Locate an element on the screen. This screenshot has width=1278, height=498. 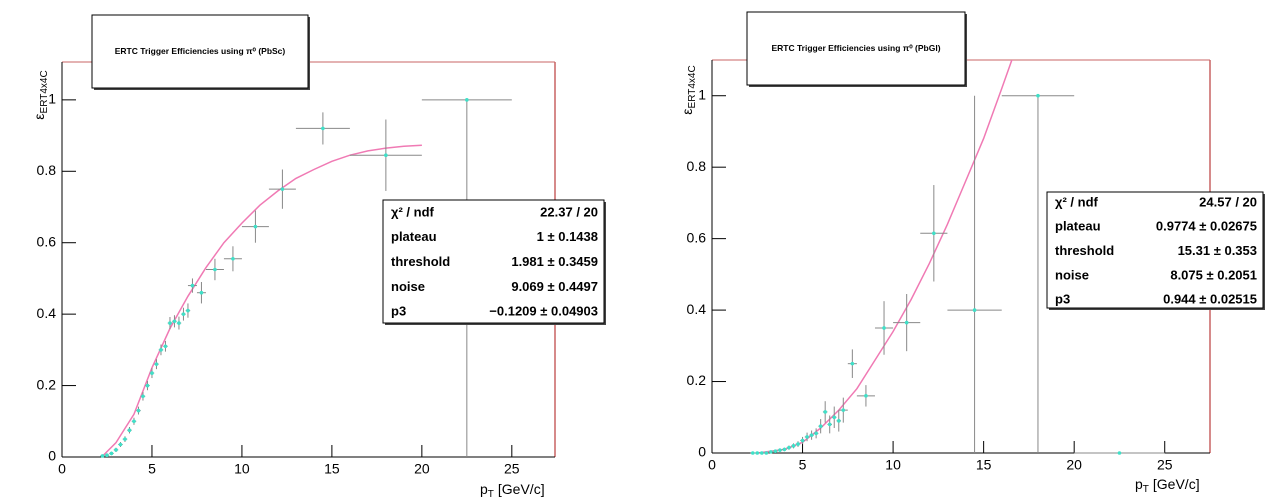
stats-label: plateau is located at coordinates (1078, 226).